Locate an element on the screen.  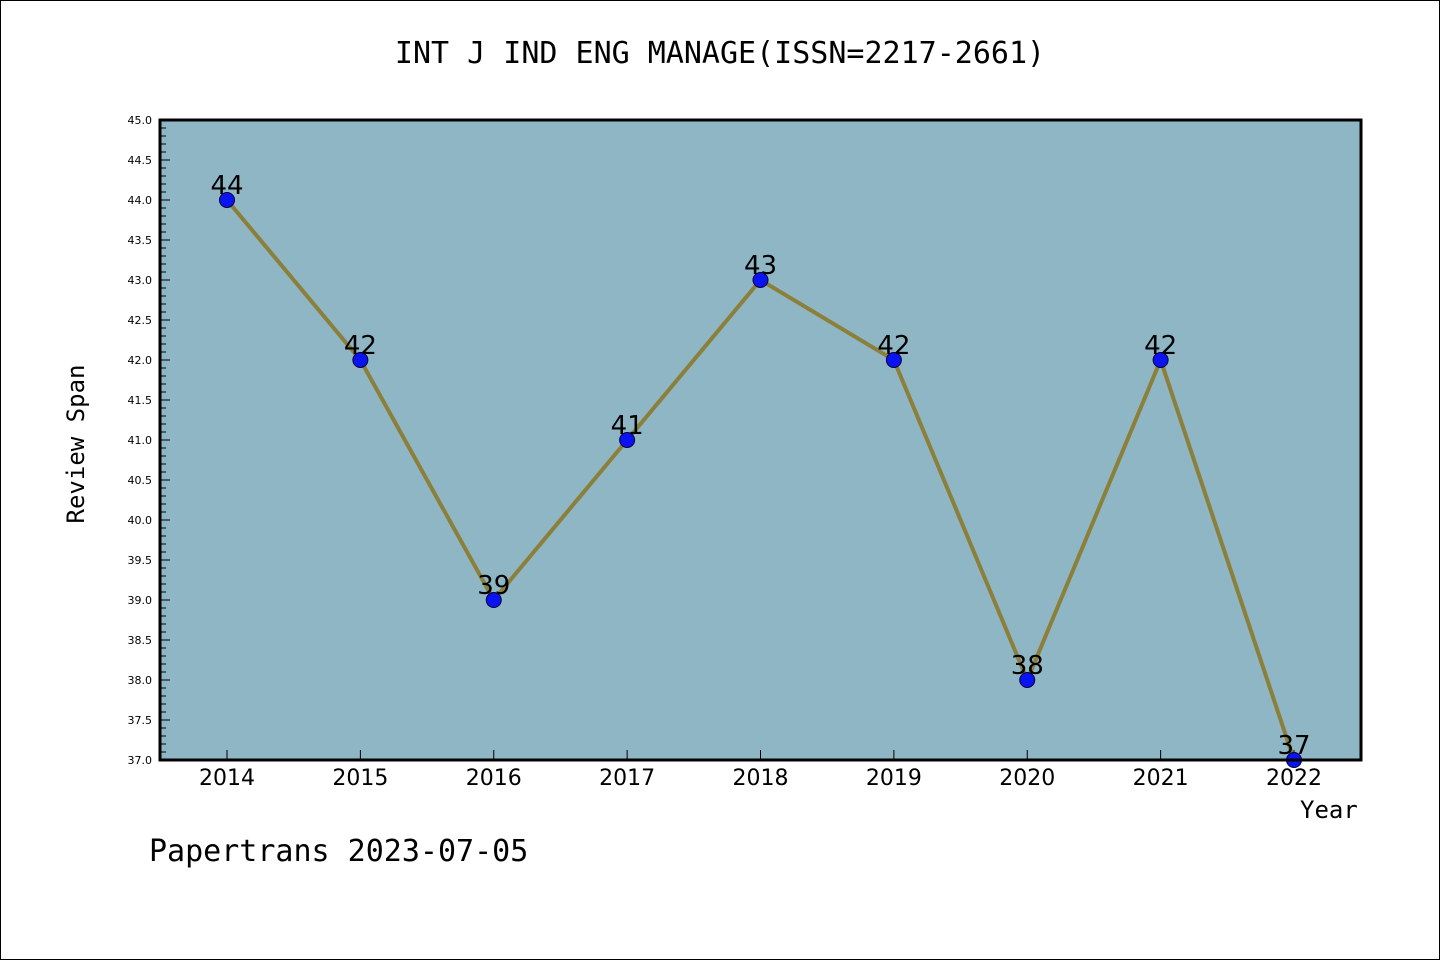
y-tick-label: 40.0 is located at coordinates (140, 520).